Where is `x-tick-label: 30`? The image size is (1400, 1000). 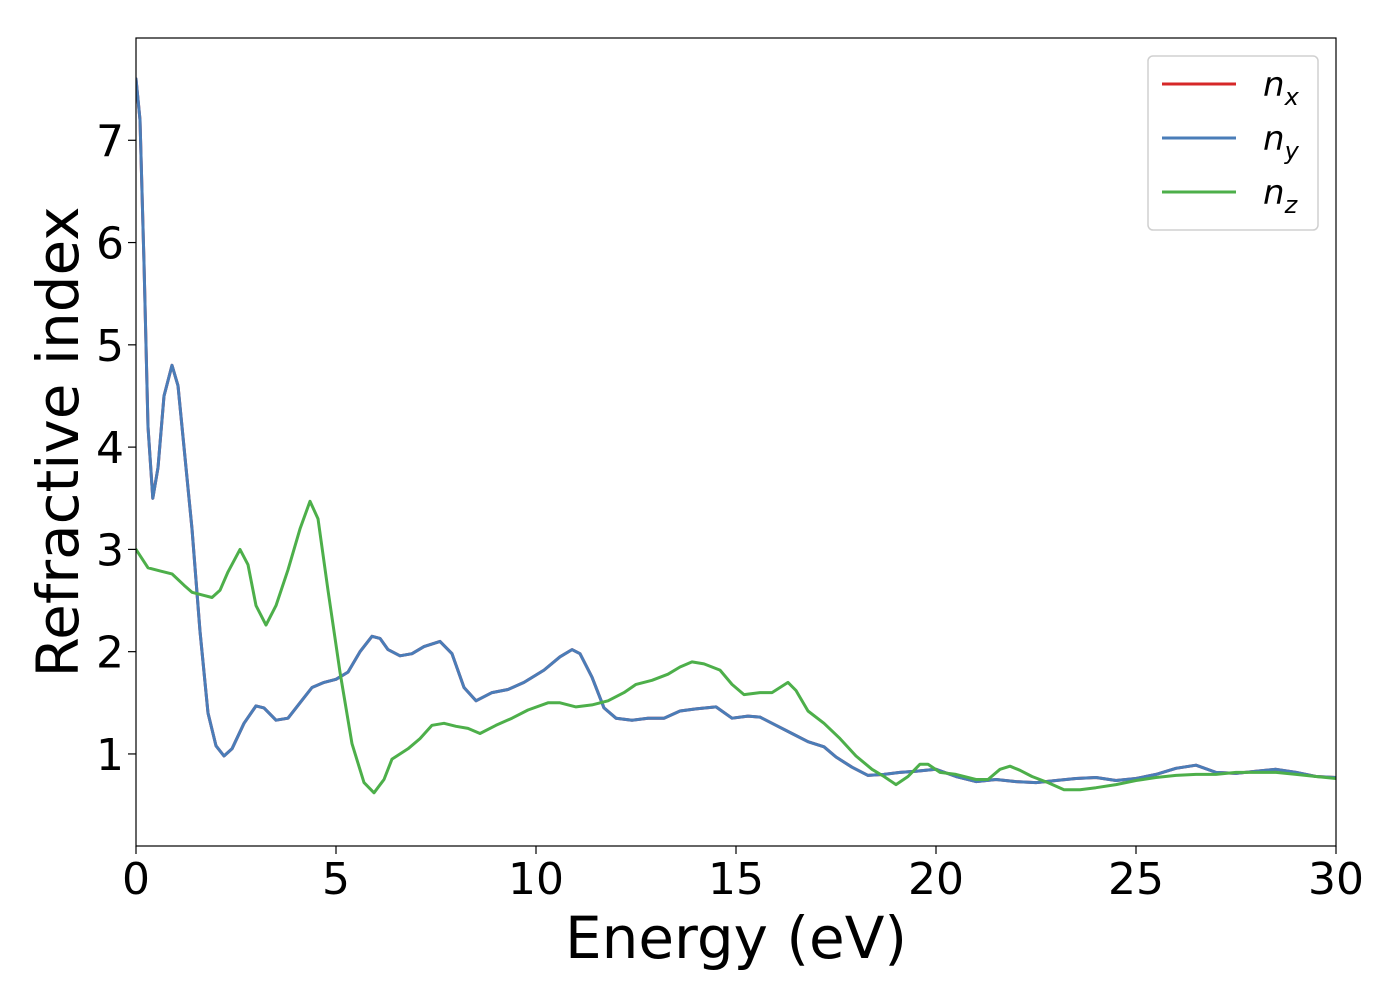 x-tick-label: 30 is located at coordinates (1336, 879).